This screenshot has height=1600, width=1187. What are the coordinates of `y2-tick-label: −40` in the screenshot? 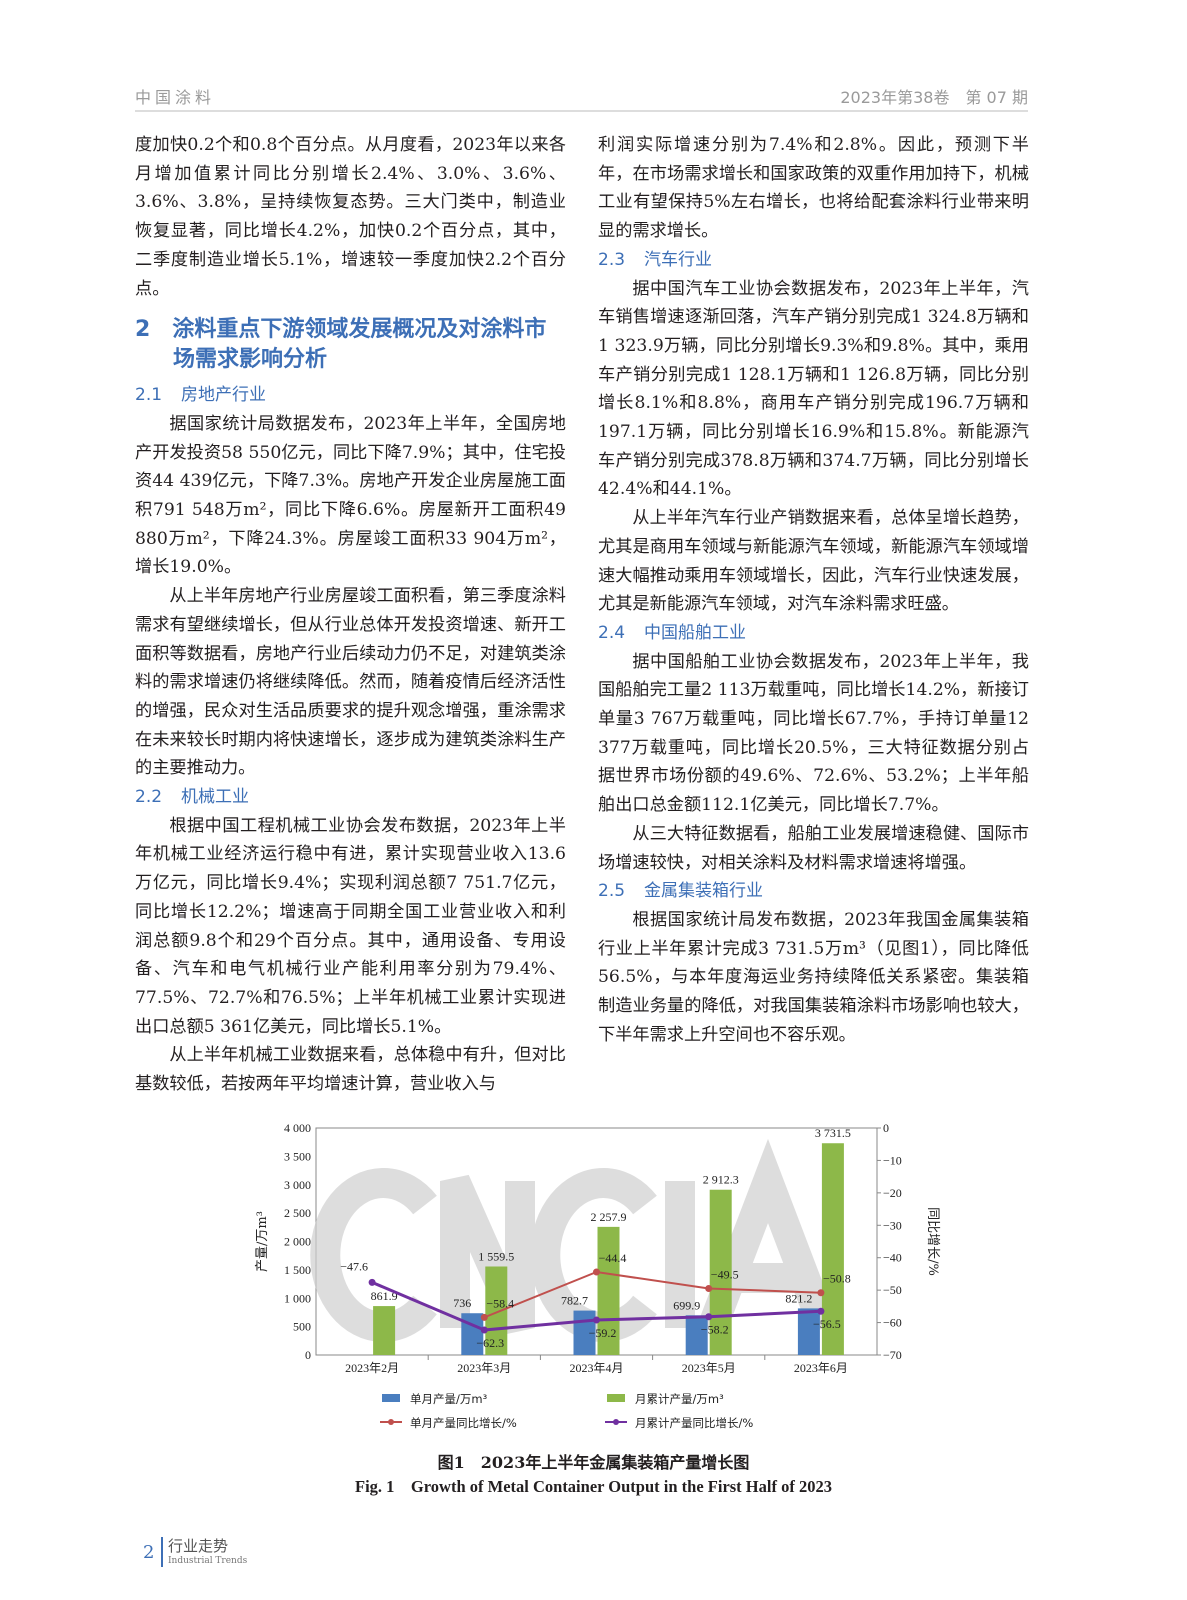 It's located at (892, 1258).